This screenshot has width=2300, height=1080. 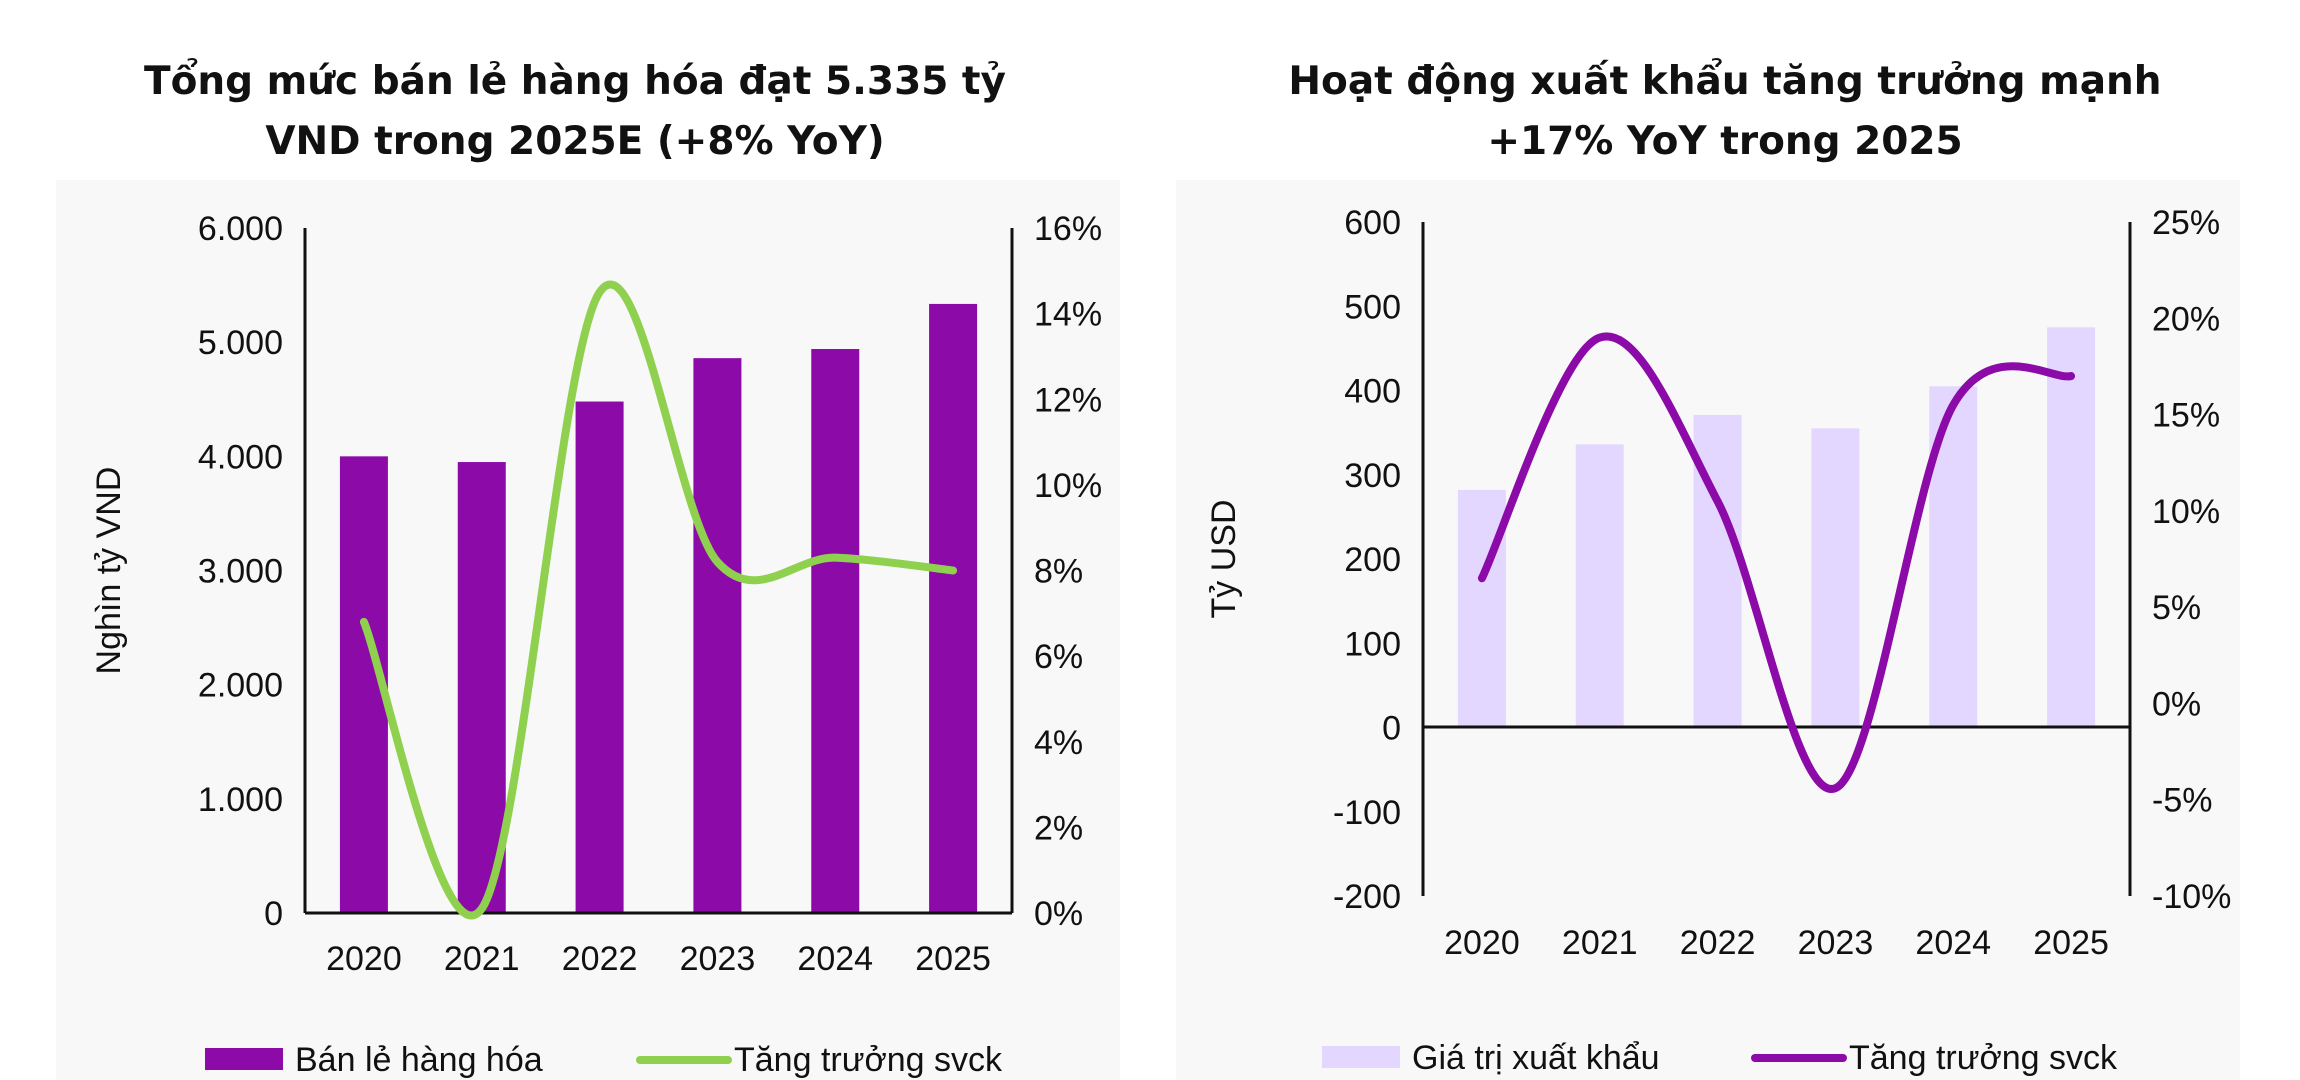 I want to click on growth-line, so click(x=1776, y=562).